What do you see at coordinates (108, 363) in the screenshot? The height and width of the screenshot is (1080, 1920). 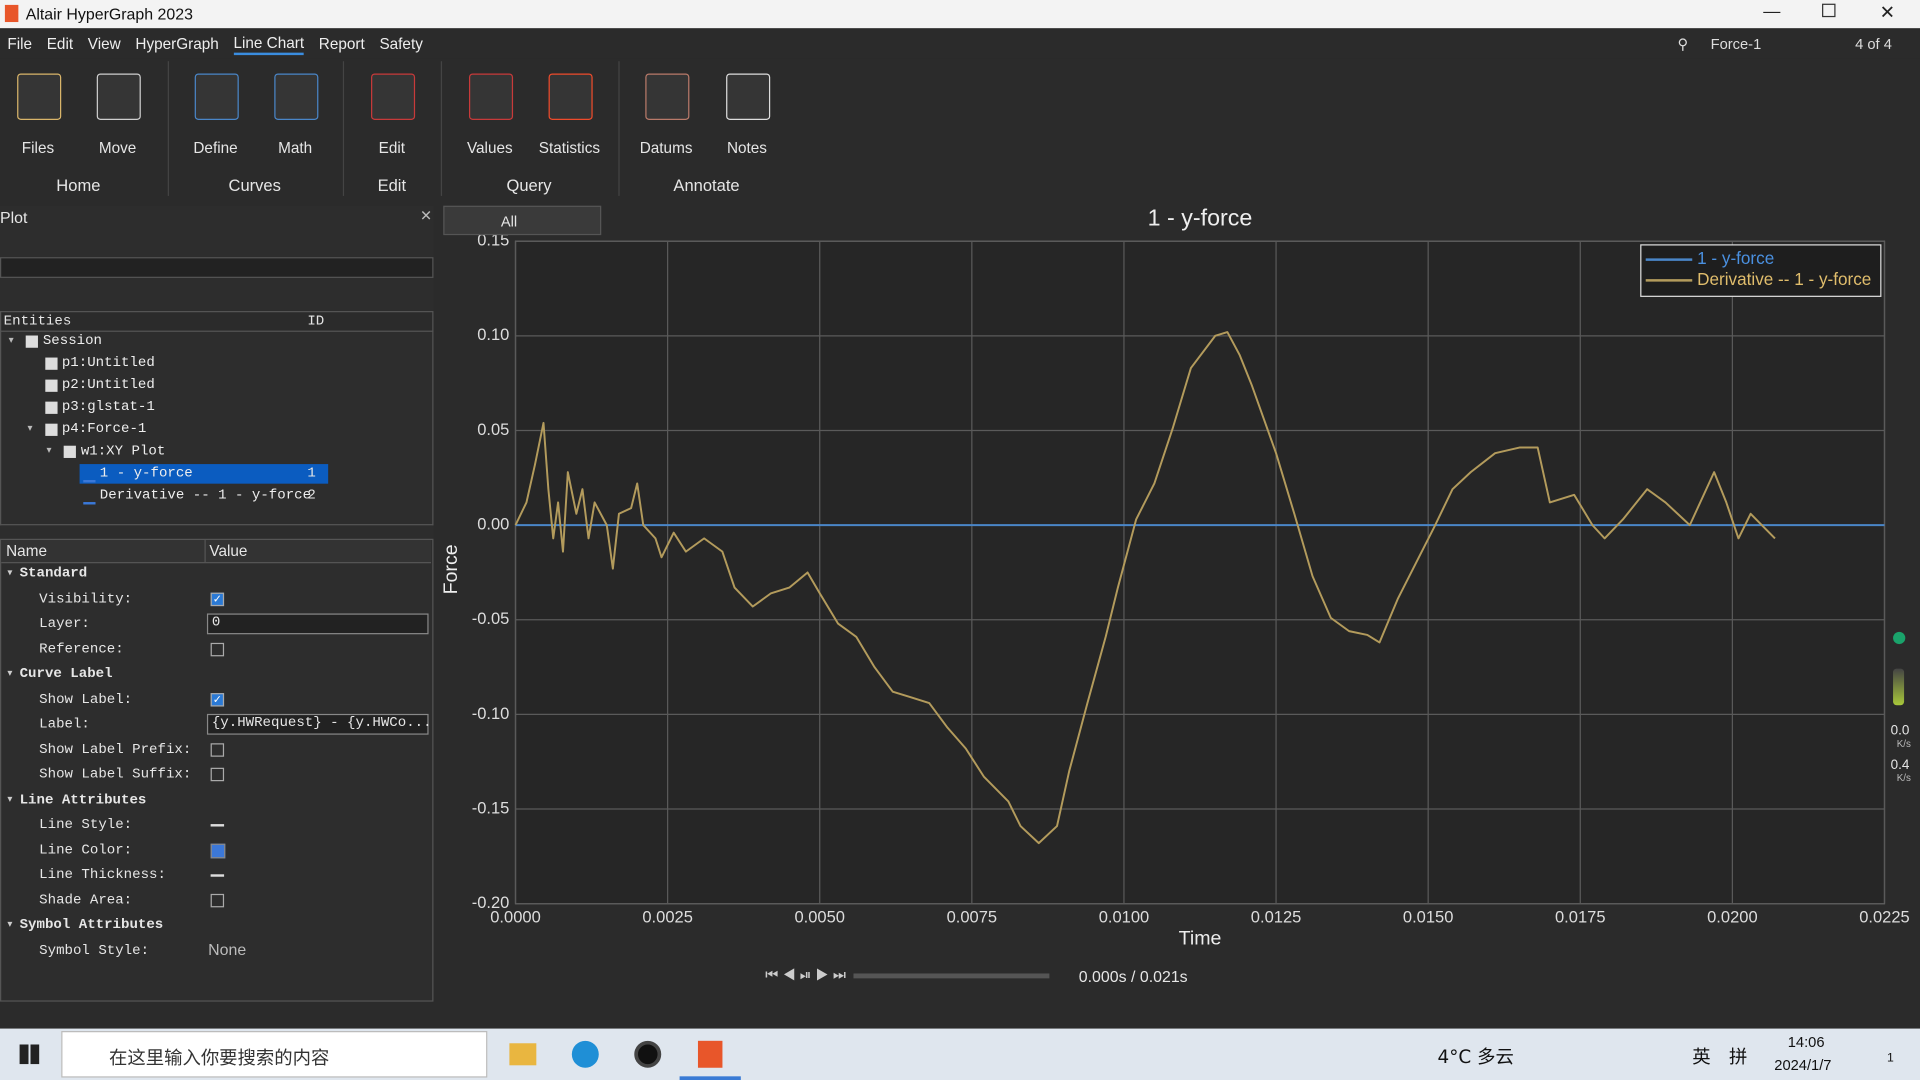 I see `tree-label: p1:Untitled` at bounding box center [108, 363].